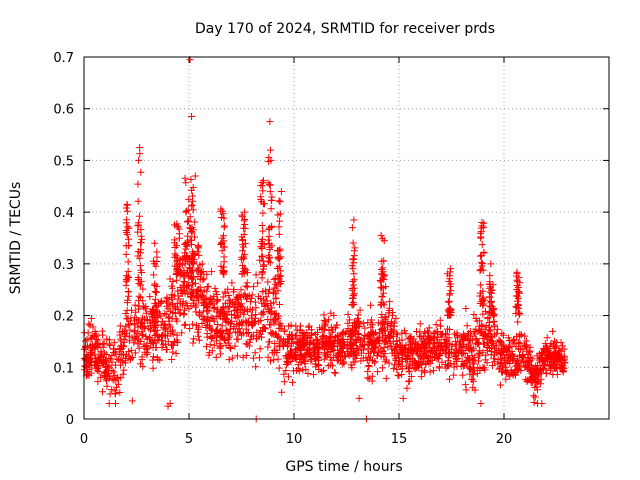 This screenshot has height=480, width=640. Describe the element at coordinates (84, 439) in the screenshot. I see `x-tick-label: 0` at that location.